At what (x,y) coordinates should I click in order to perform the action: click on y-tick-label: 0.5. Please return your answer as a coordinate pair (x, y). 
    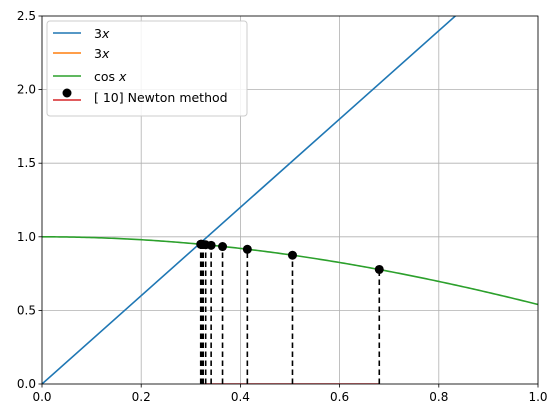
    Looking at the image, I should click on (26, 310).